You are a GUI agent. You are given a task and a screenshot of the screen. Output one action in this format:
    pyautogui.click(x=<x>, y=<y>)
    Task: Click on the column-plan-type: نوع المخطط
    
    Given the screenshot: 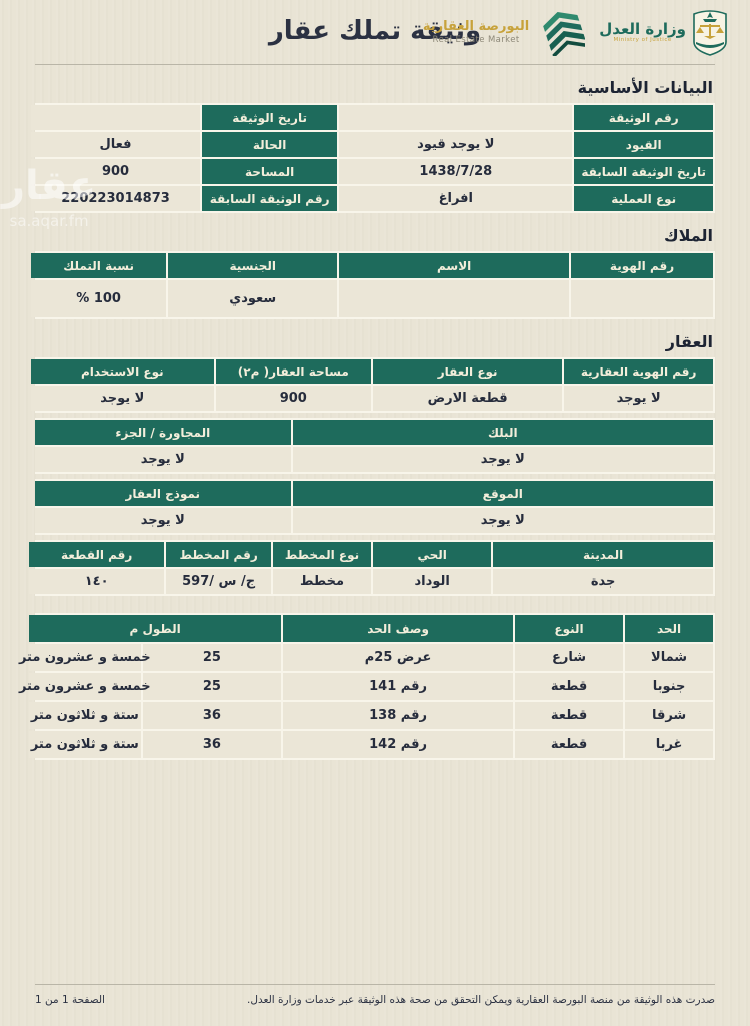 What is the action you would take?
    pyautogui.click(x=322, y=554)
    